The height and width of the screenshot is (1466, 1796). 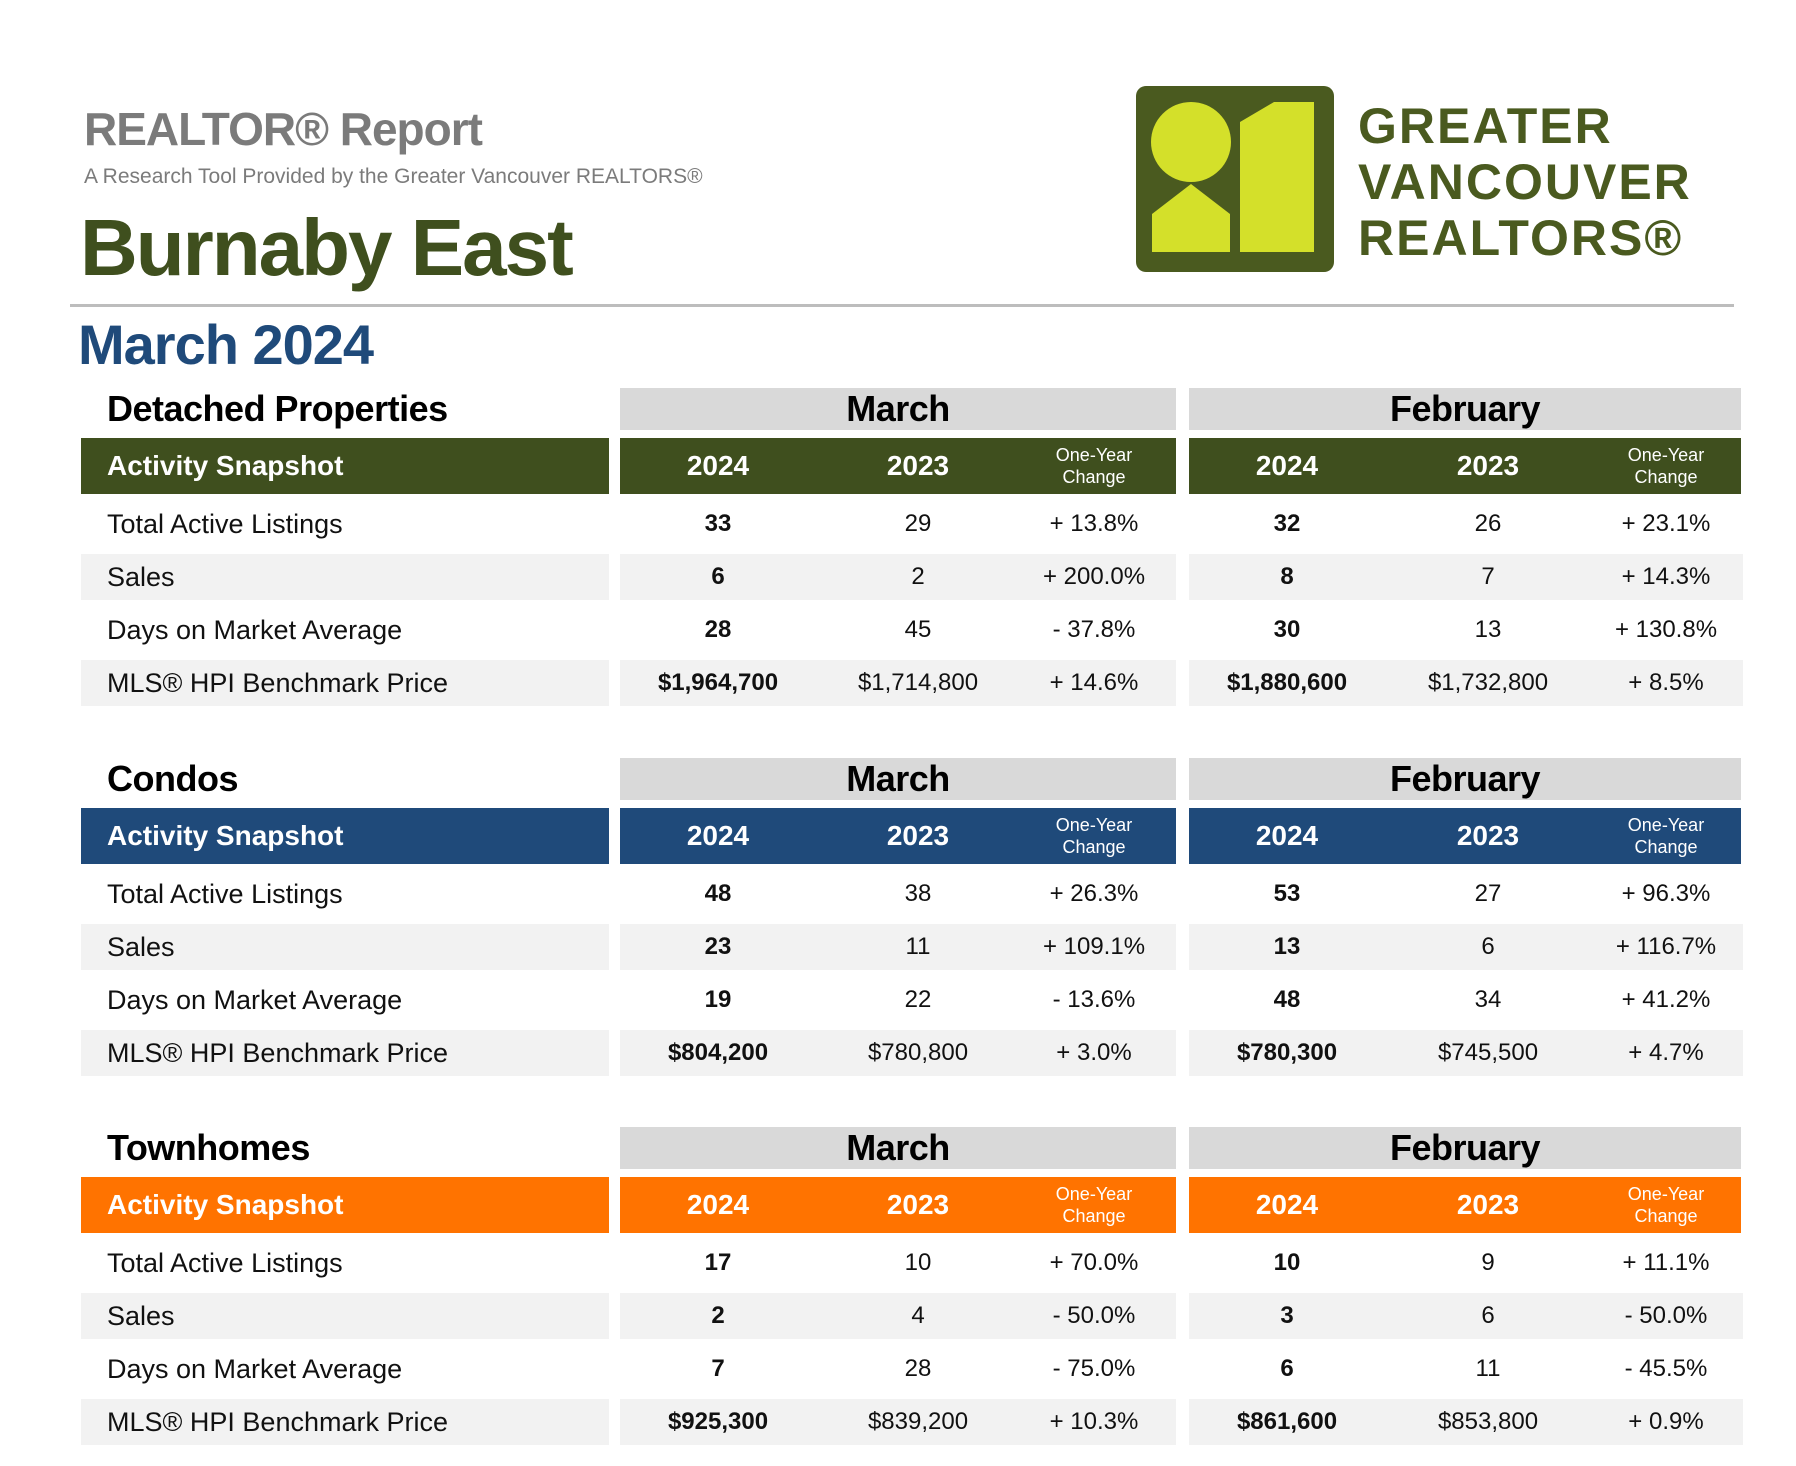 What do you see at coordinates (1094, 1315) in the screenshot?
I see `cell-mar-change: - 50.0%` at bounding box center [1094, 1315].